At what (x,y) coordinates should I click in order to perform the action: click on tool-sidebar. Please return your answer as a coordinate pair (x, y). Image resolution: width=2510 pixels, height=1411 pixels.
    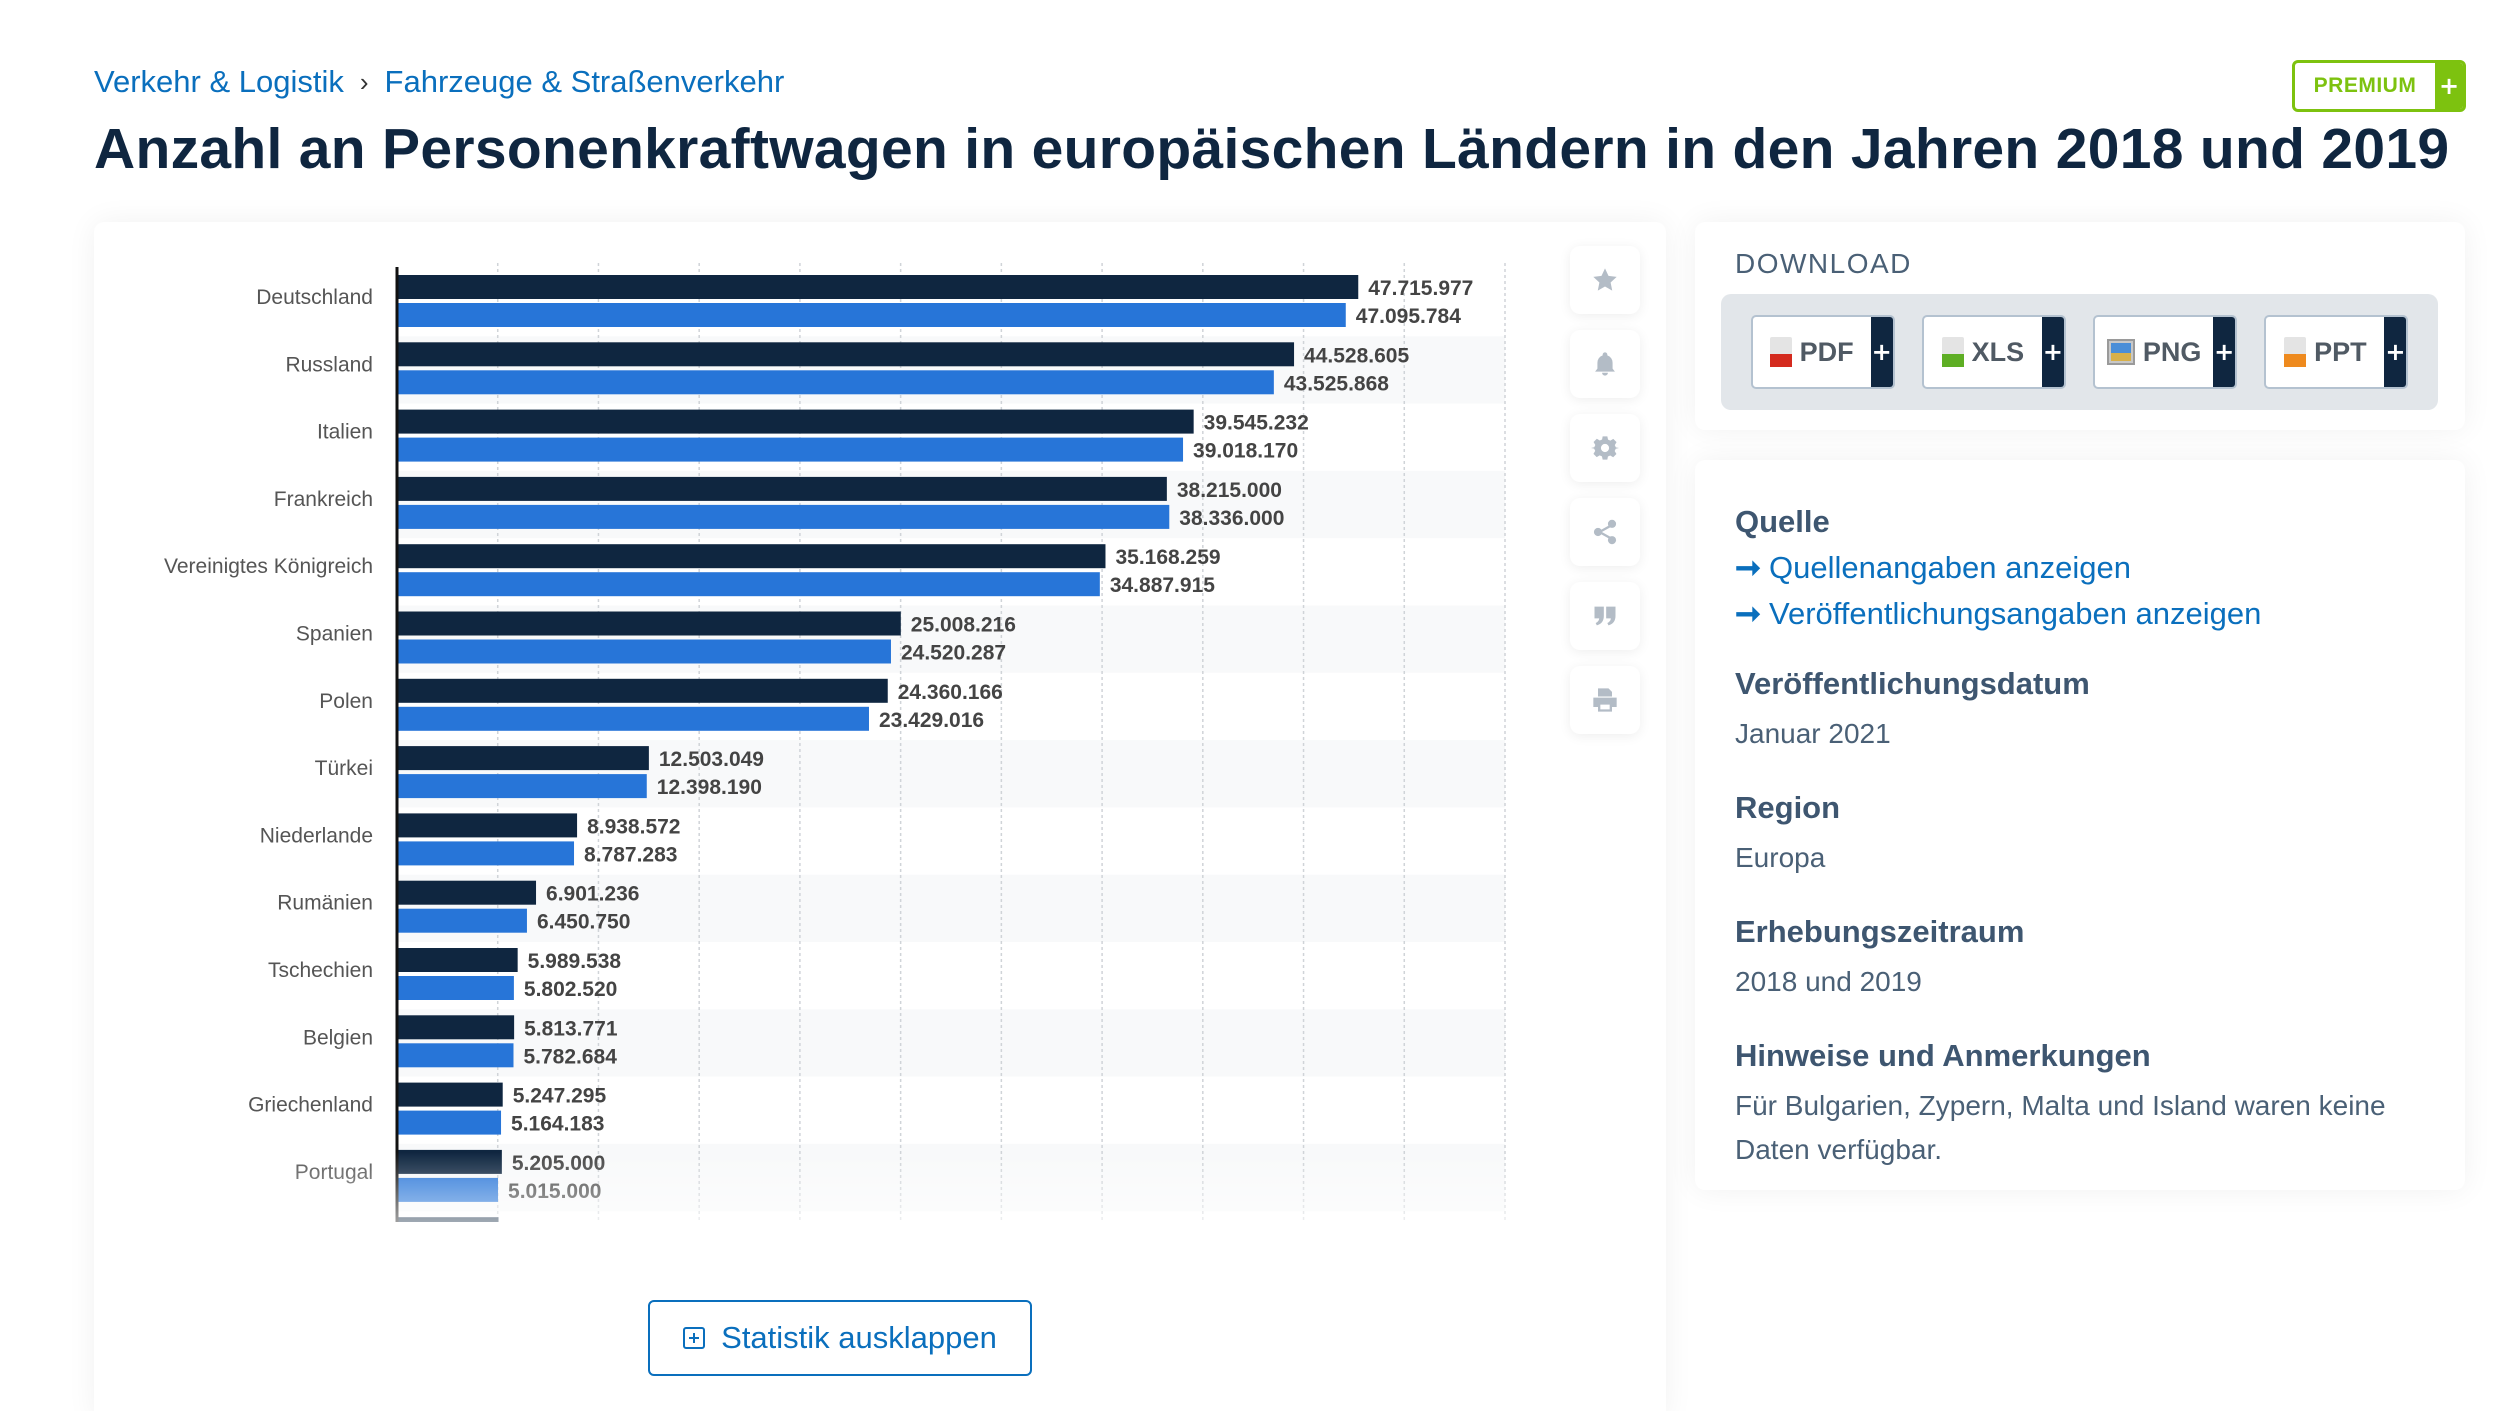
    Looking at the image, I should click on (1605, 498).